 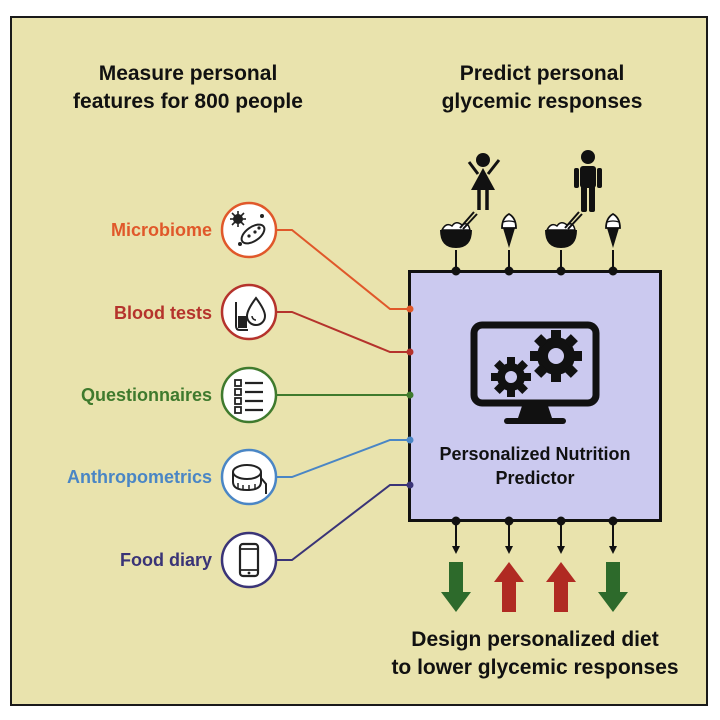 I want to click on feature-label-questionnaires: Questionnaires, so click(x=146, y=395).